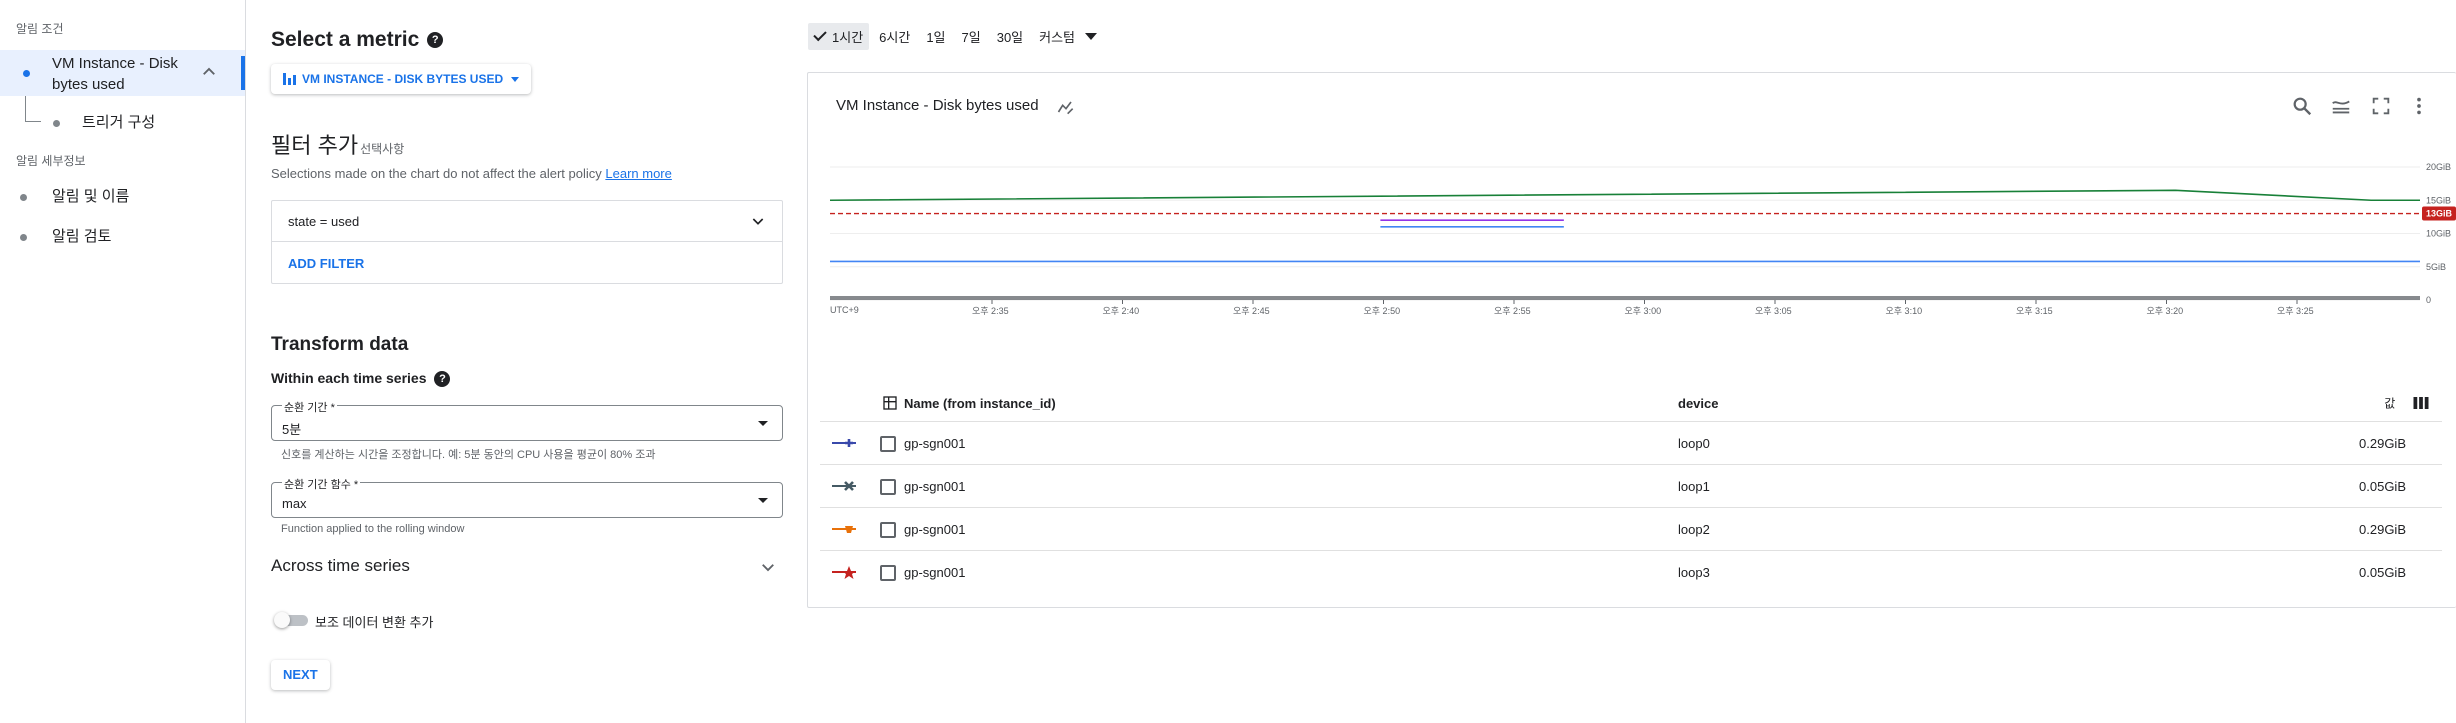 This screenshot has height=723, width=2456. What do you see at coordinates (122, 237) in the screenshot?
I see `sidebar-item-review: 알림 검토` at bounding box center [122, 237].